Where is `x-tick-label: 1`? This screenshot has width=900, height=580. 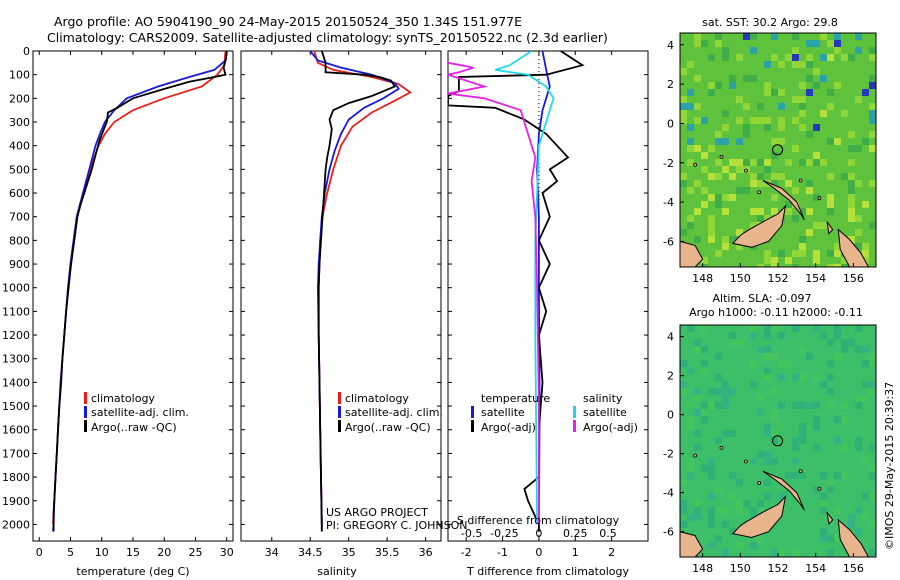 x-tick-label: 1 is located at coordinates (575, 552).